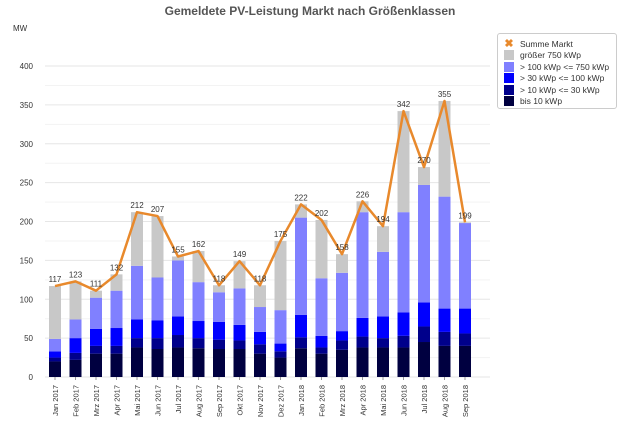 The width and height of the screenshot is (620, 429). I want to click on legend-item: > 100 kWp <= 750 kWp, so click(560, 67).